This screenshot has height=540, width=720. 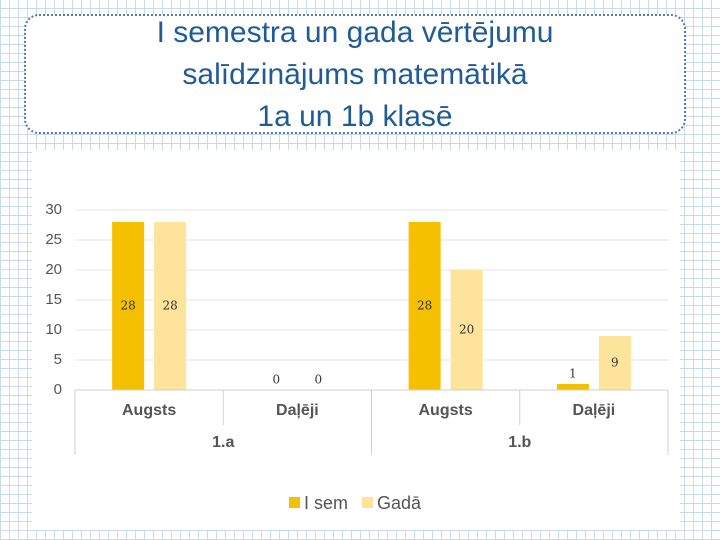 What do you see at coordinates (53, 209) in the screenshot?
I see `y-tick-label: 30` at bounding box center [53, 209].